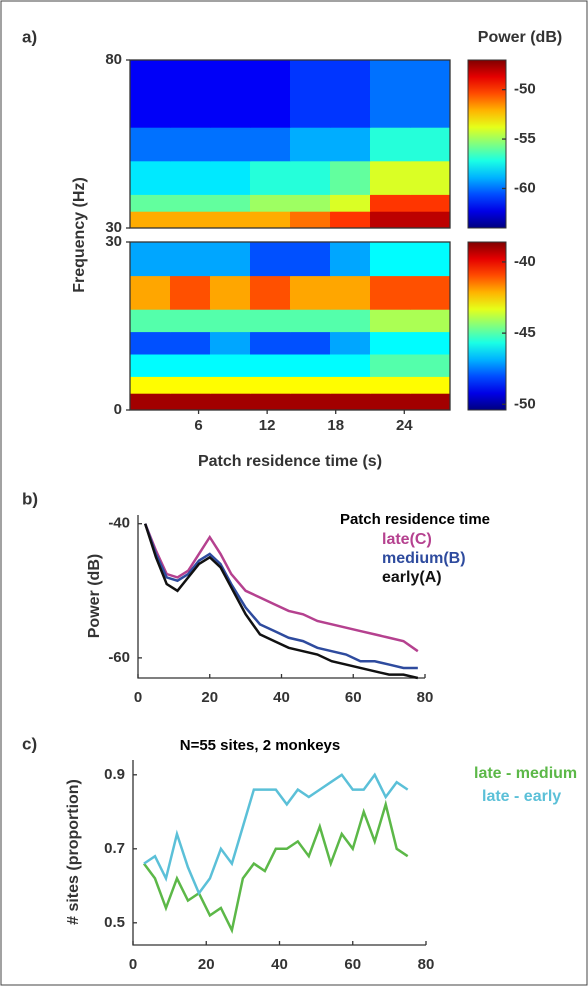 The width and height of the screenshot is (588, 986). What do you see at coordinates (425, 697) in the screenshot?
I see `x-tick-label: 80` at bounding box center [425, 697].